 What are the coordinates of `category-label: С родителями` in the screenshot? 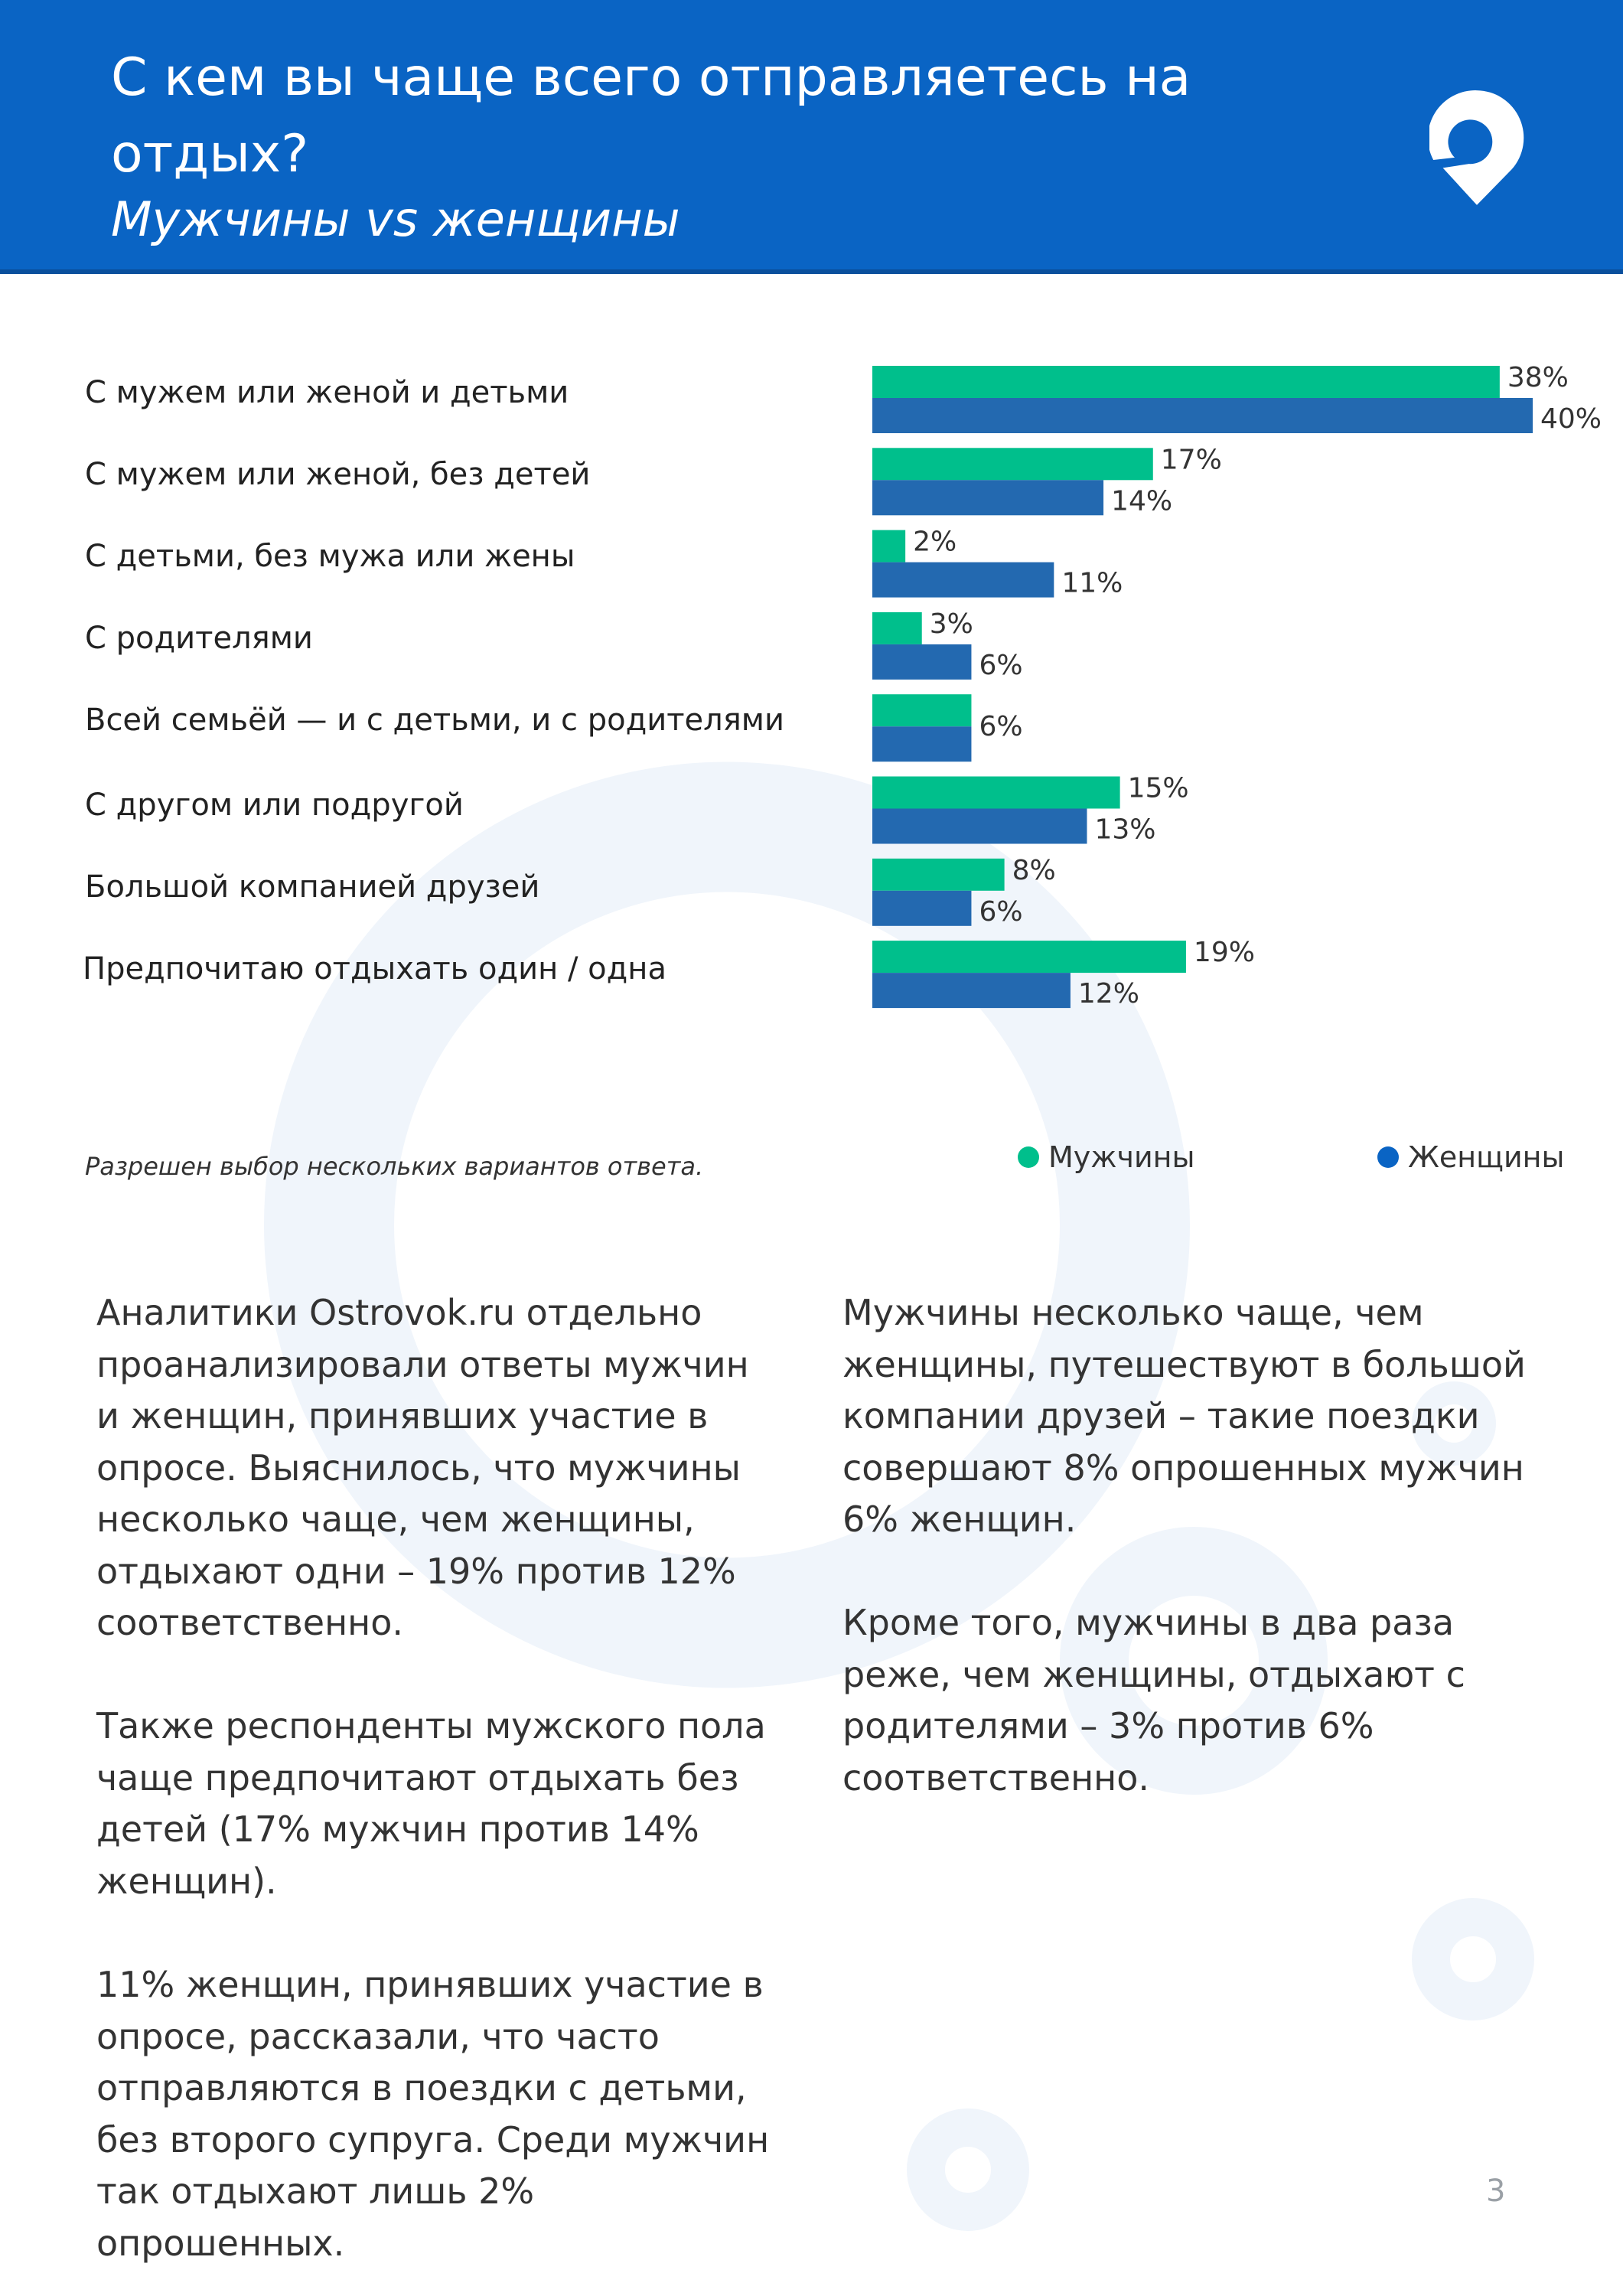 It's located at (199, 638).